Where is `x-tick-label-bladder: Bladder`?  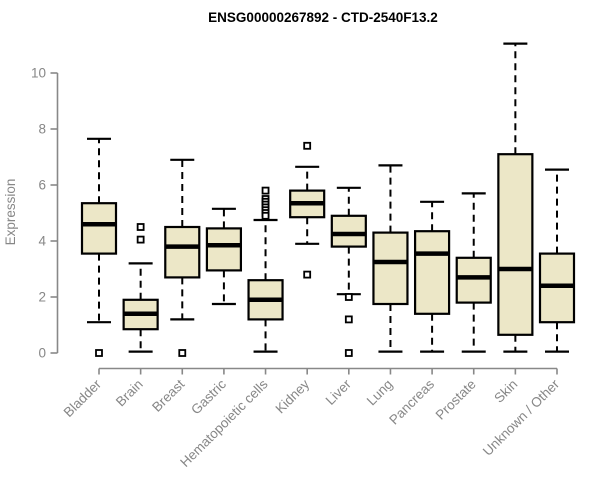
x-tick-label-bladder: Bladder is located at coordinates (83, 398).